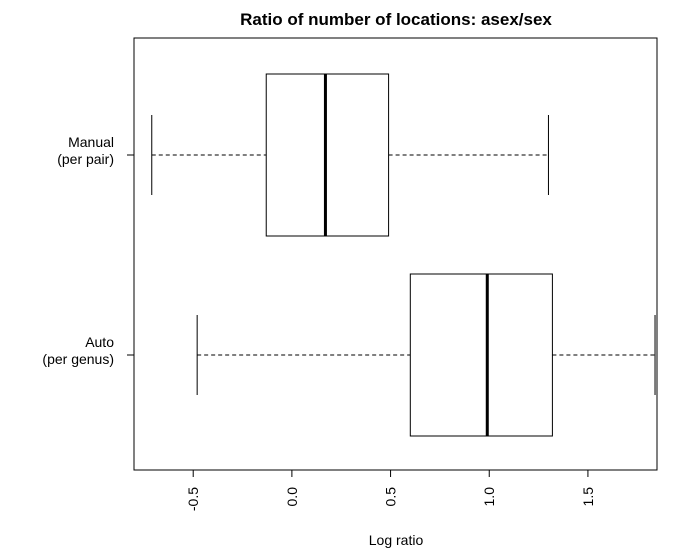  What do you see at coordinates (193, 499) in the screenshot?
I see `x-tick-label: -0.5` at bounding box center [193, 499].